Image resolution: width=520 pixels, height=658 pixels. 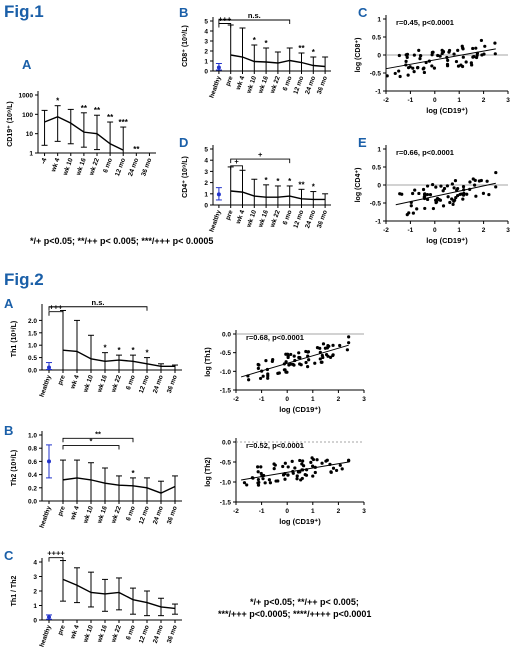 I want to click on fig2a-corr-x-axis-label: log (CD19⁺), so click(x=300, y=409).